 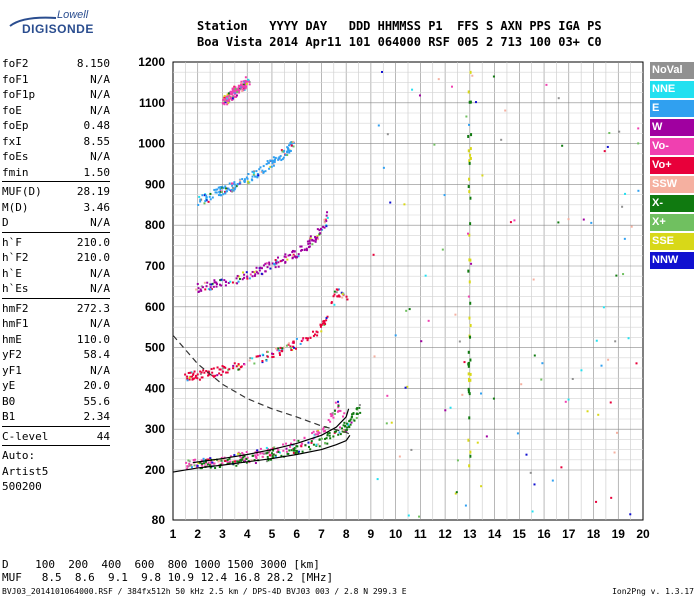 What do you see at coordinates (197, 534) in the screenshot?
I see `x-tick-label: 2` at bounding box center [197, 534].